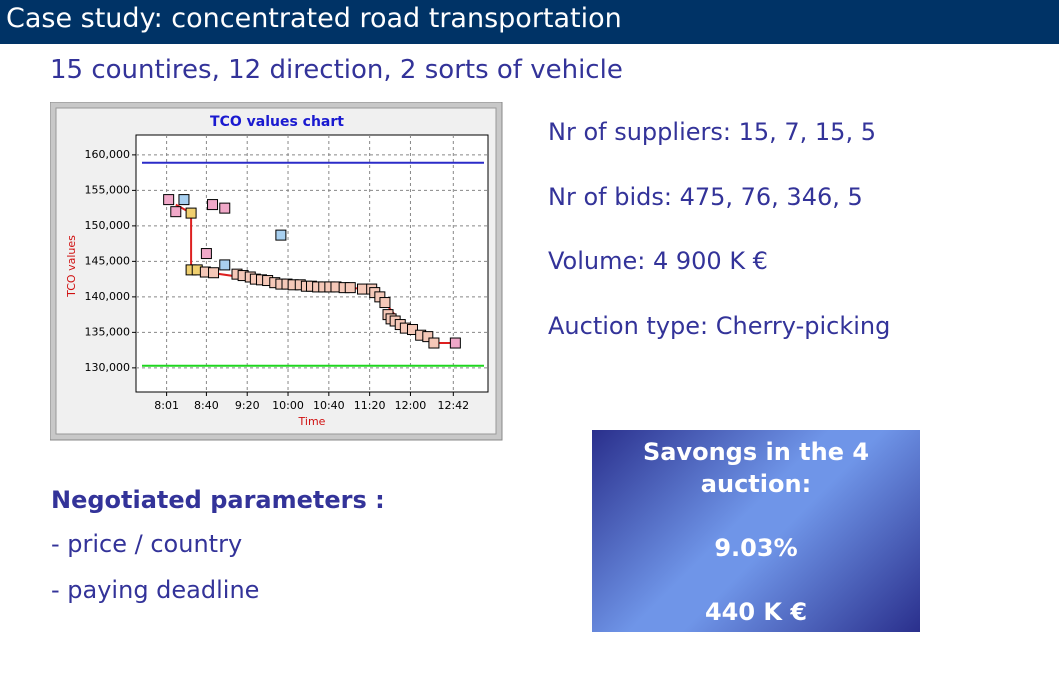 This screenshot has height=673, width=1059. Describe the element at coordinates (71, 266) in the screenshot. I see `y-axis-label: TCO values` at that location.